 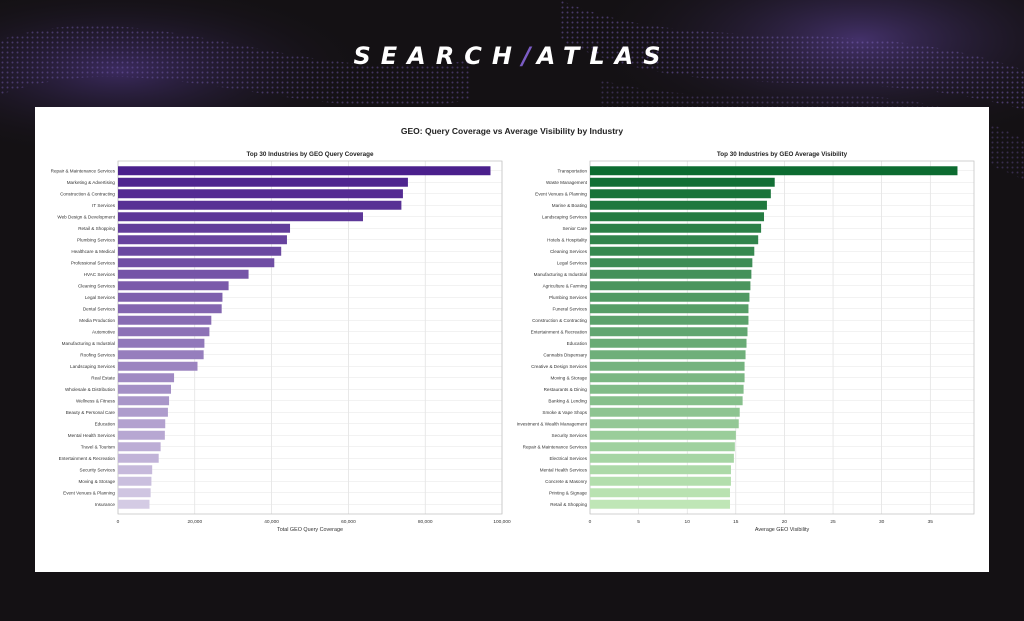 What do you see at coordinates (93, 251) in the screenshot?
I see `category-label: Healthcare & Medical` at bounding box center [93, 251].